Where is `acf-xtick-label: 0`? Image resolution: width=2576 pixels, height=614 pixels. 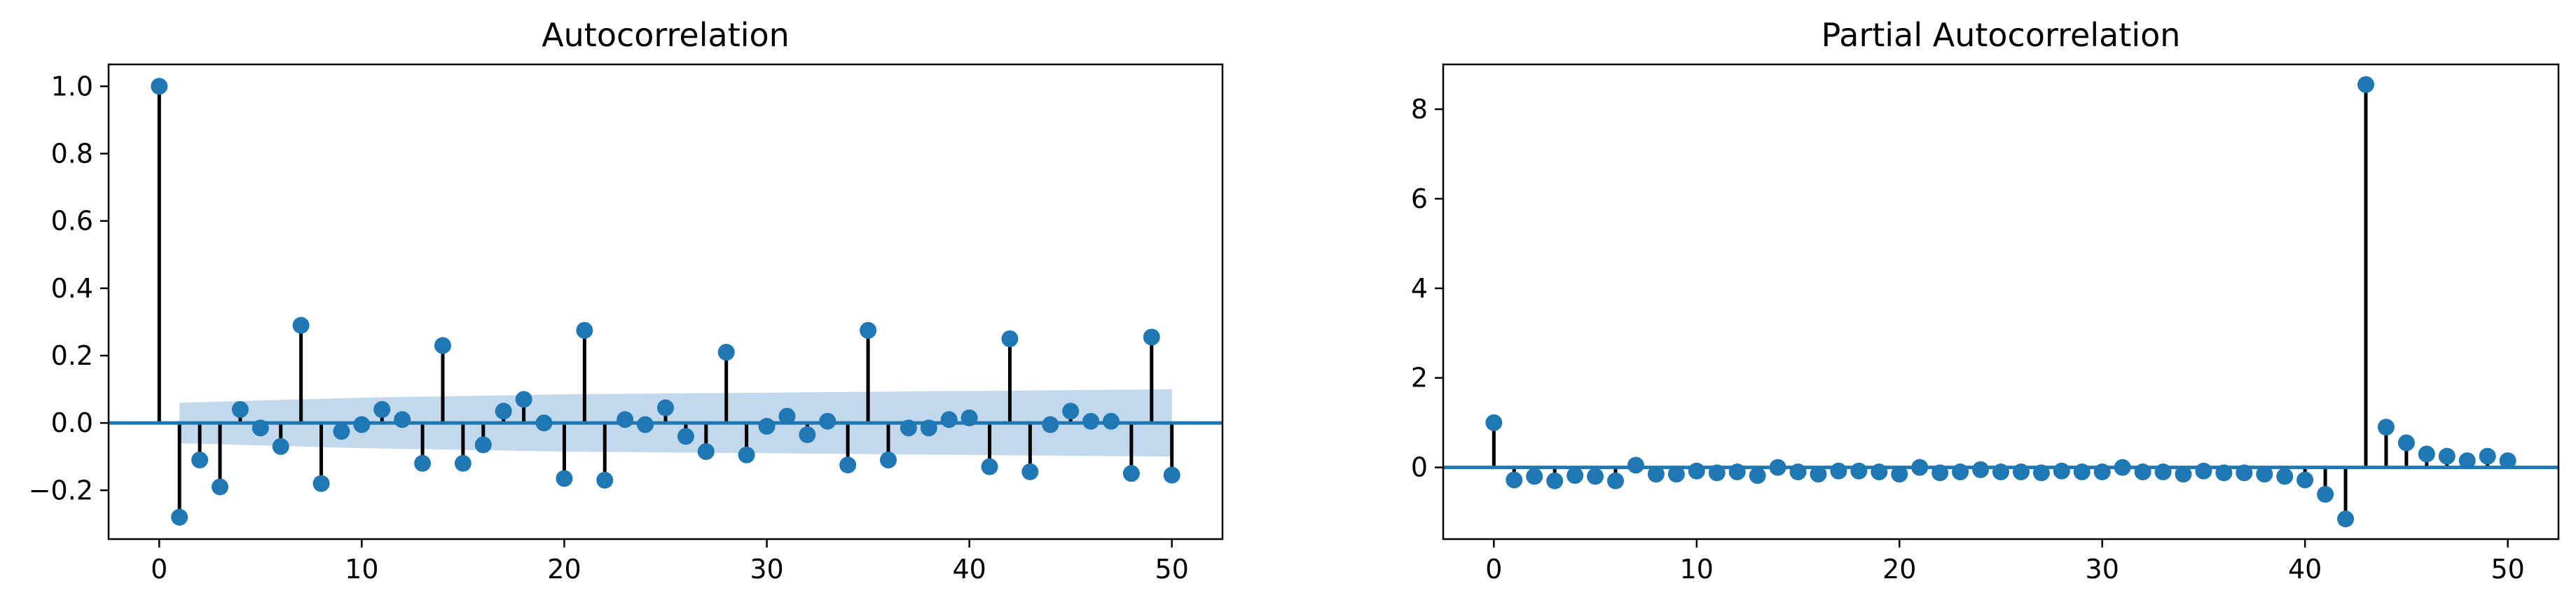 acf-xtick-label: 0 is located at coordinates (159, 569).